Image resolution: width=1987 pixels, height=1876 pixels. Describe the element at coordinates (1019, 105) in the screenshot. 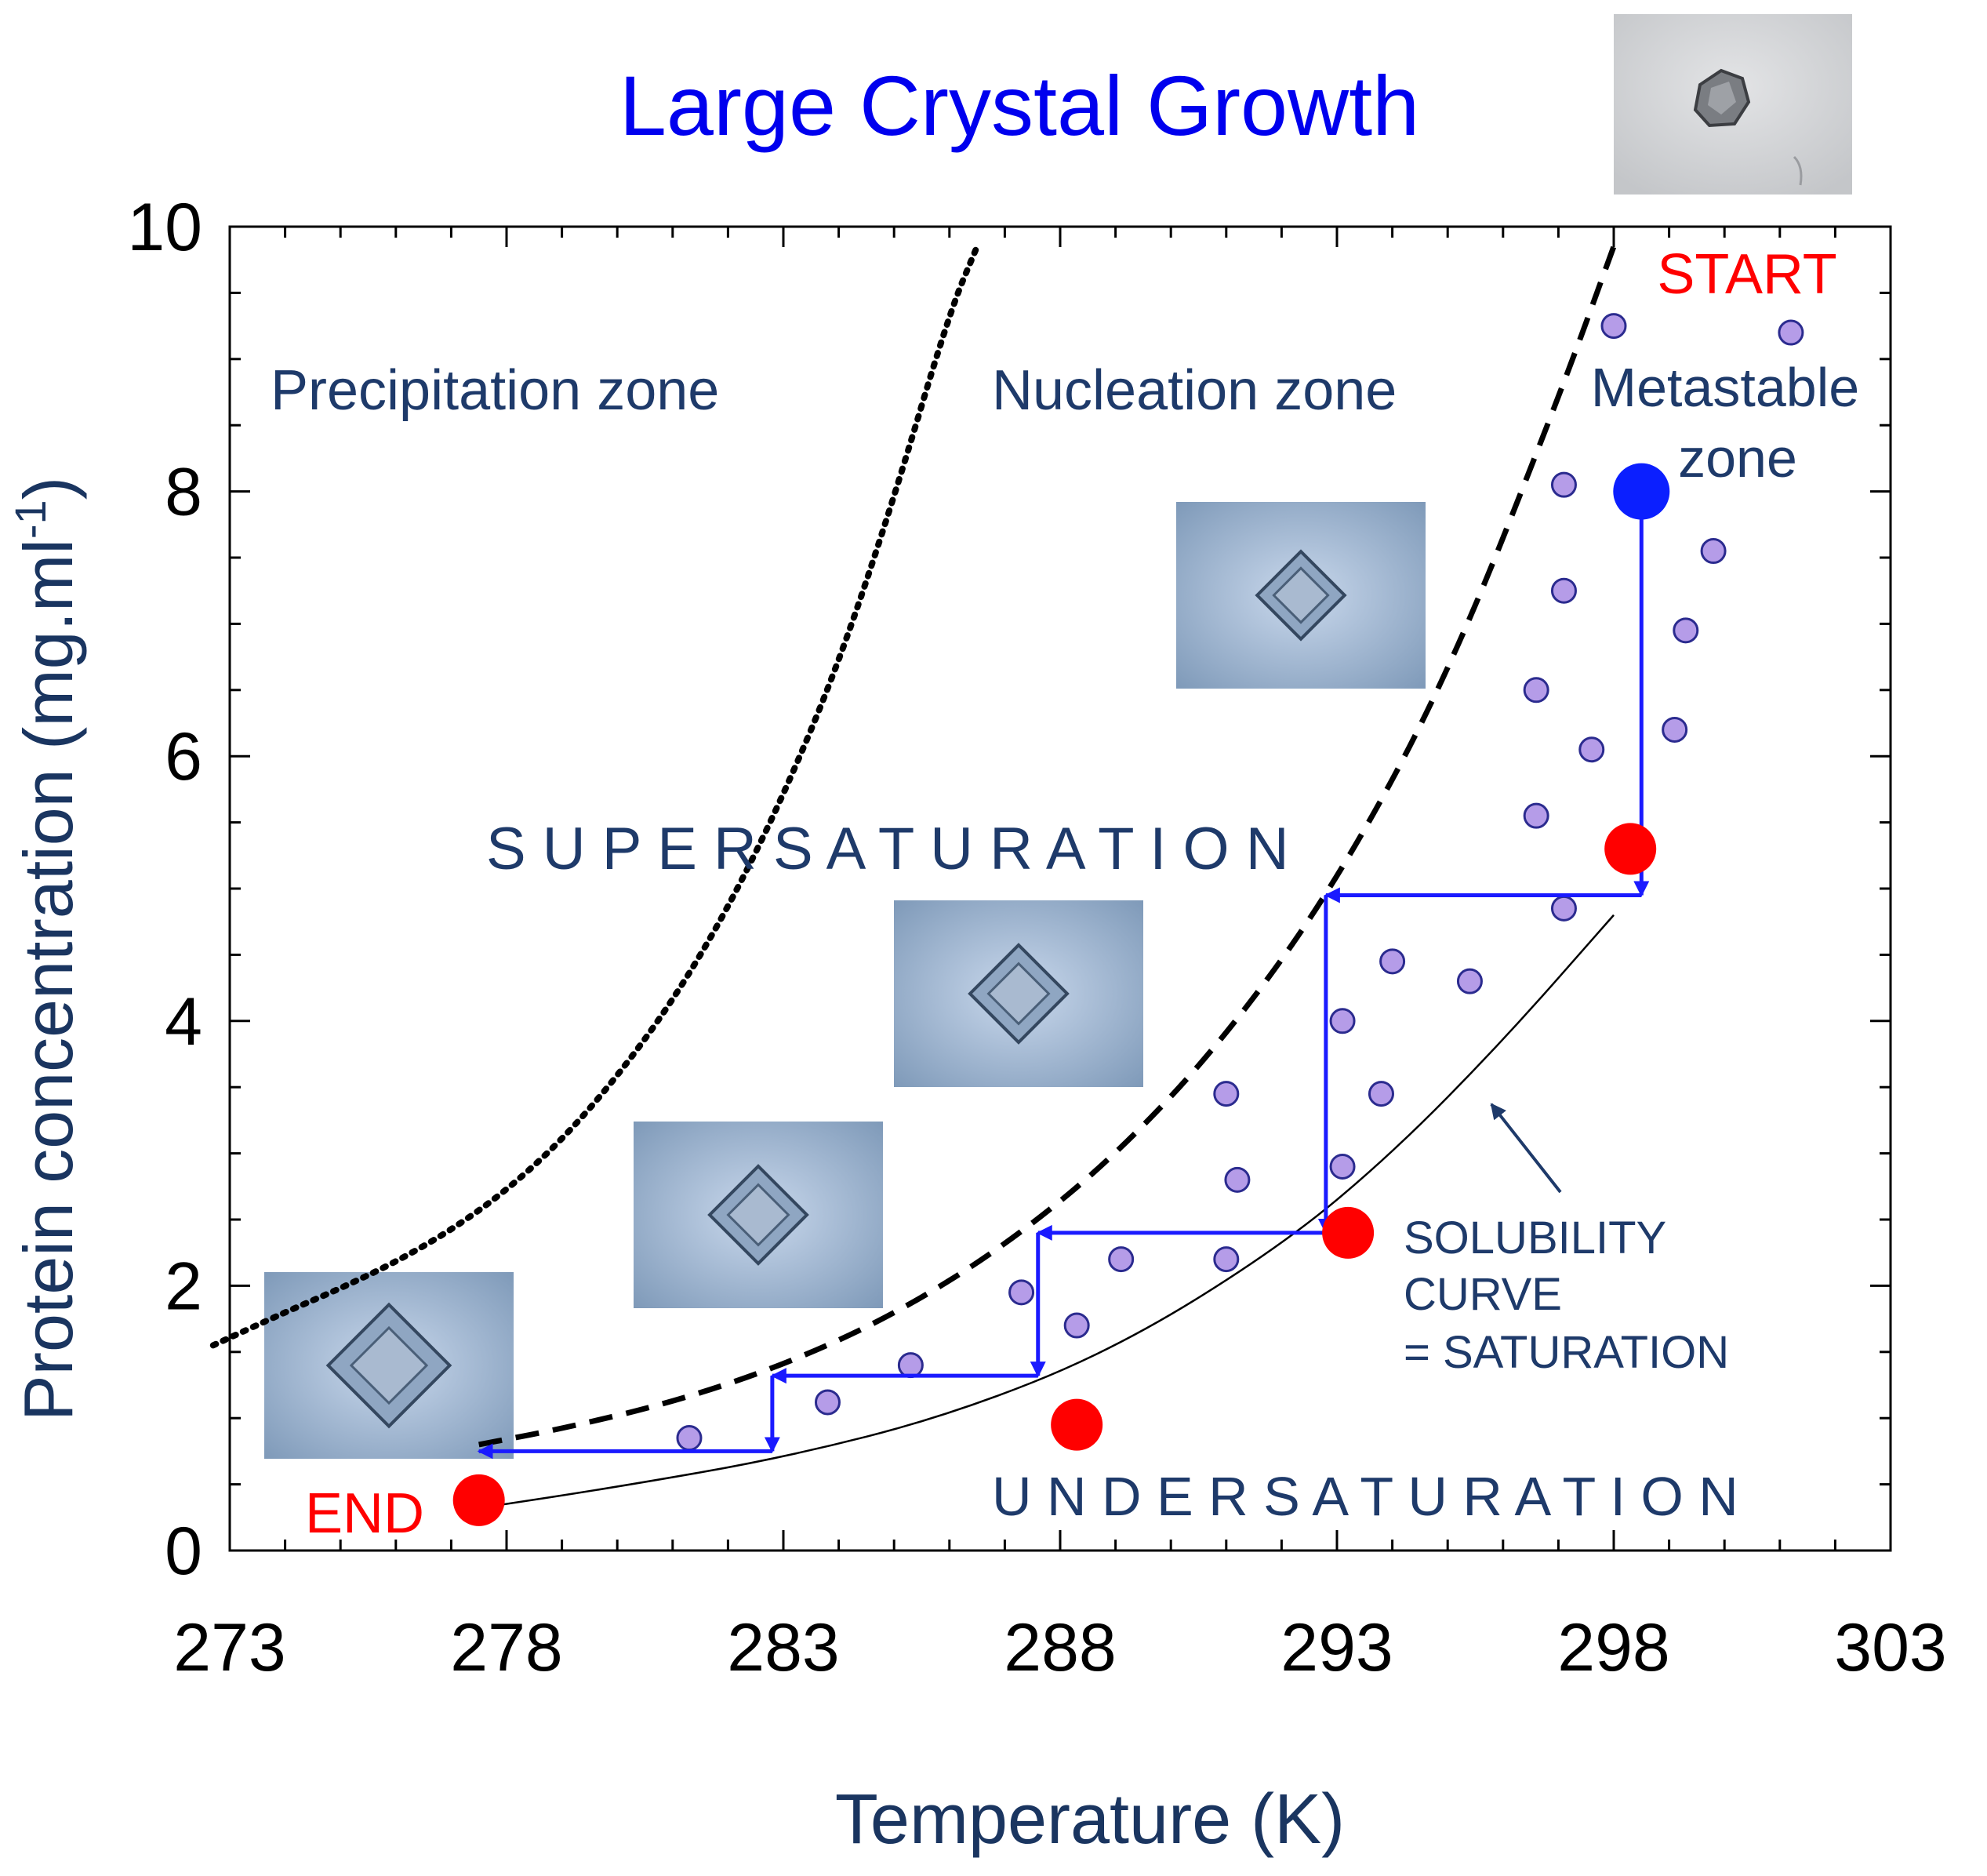

I see `chart-title: Large Crystal Growth` at that location.